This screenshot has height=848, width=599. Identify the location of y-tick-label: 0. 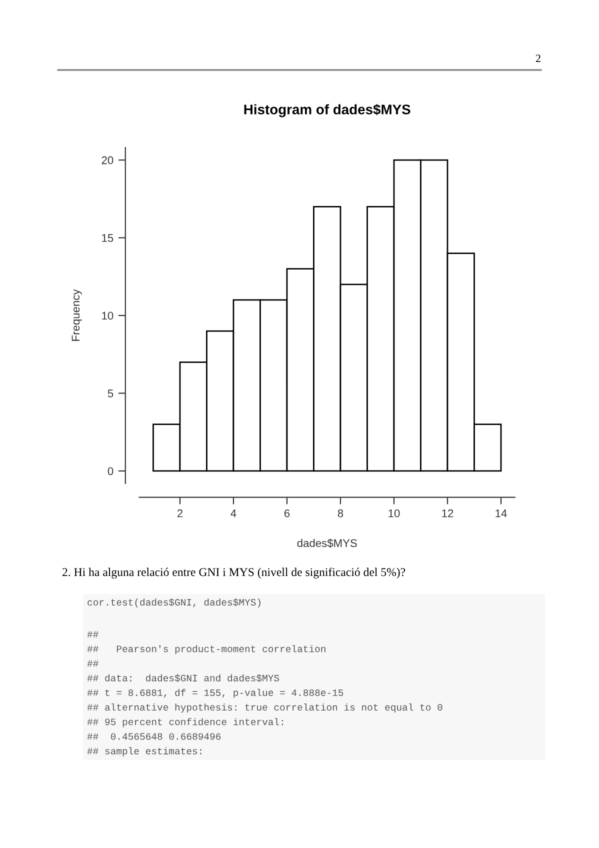
(111, 471).